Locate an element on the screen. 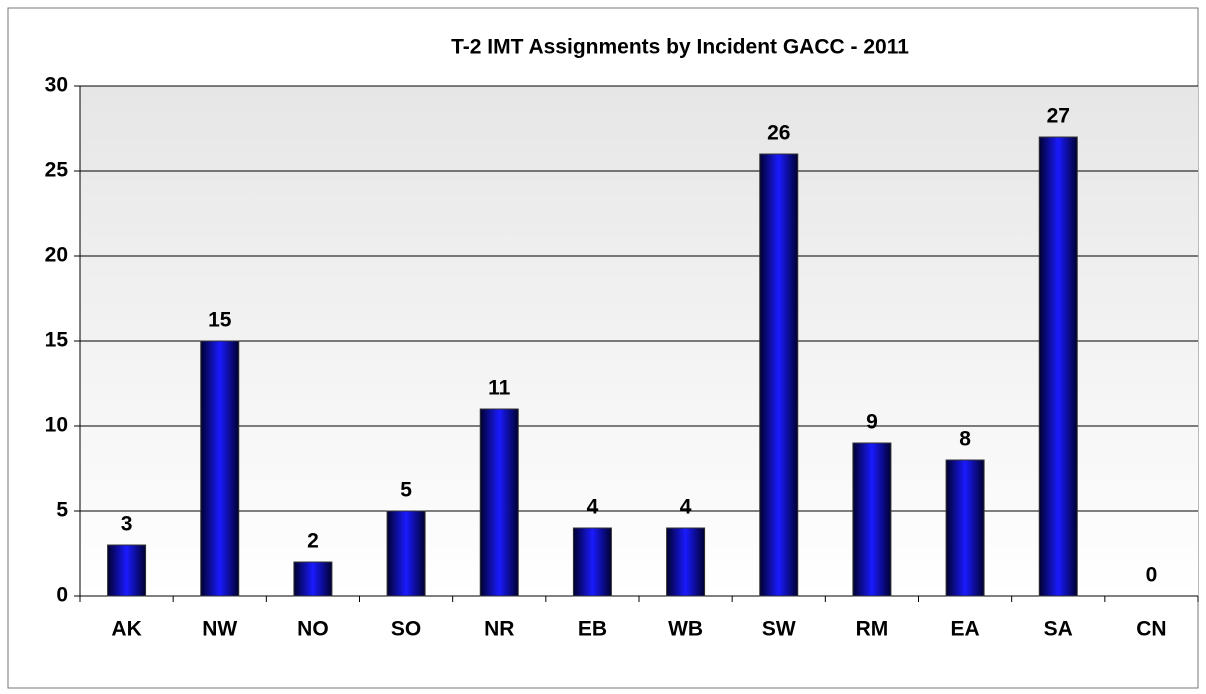 The height and width of the screenshot is (694, 1206). x-tick-label: SW is located at coordinates (779, 629).